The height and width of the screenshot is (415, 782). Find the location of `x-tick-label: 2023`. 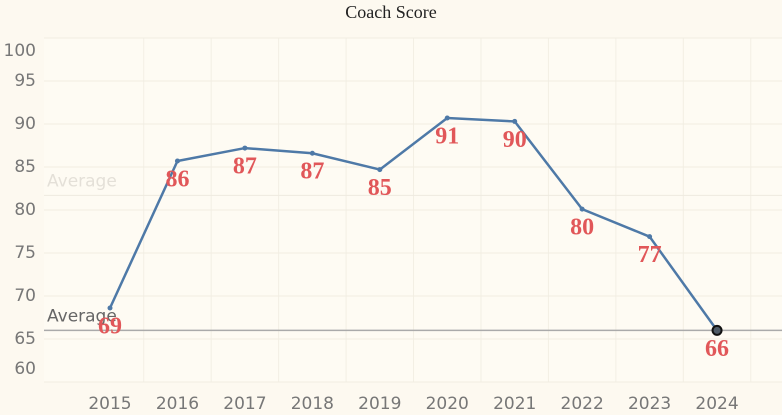

x-tick-label: 2023 is located at coordinates (649, 404).